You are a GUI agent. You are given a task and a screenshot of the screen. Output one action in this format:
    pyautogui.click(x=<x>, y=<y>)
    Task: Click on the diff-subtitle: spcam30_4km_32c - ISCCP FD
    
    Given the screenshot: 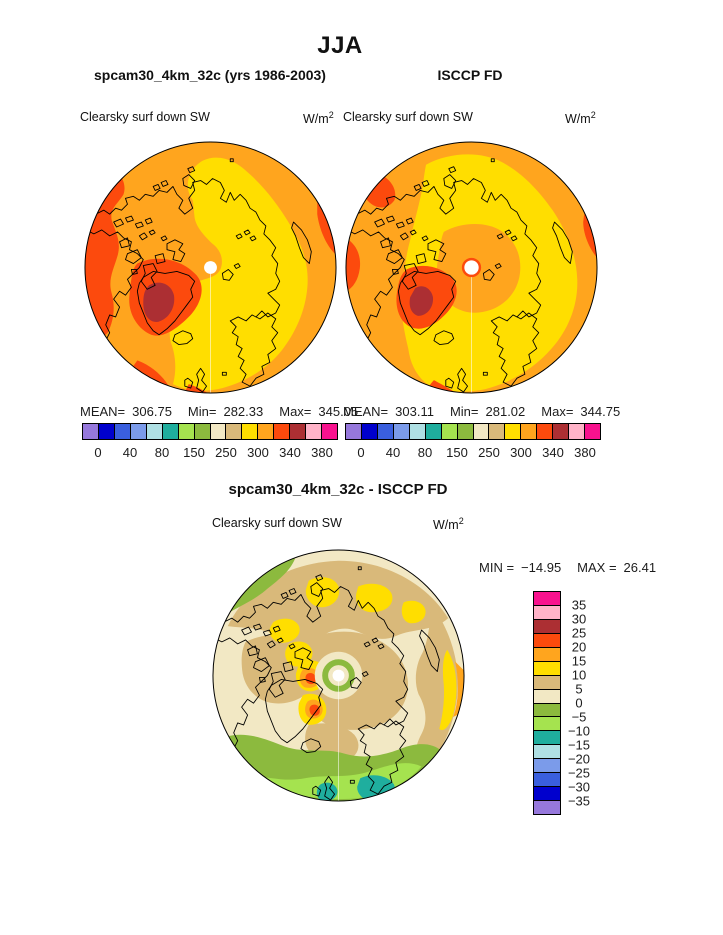 What is the action you would take?
    pyautogui.click(x=338, y=489)
    